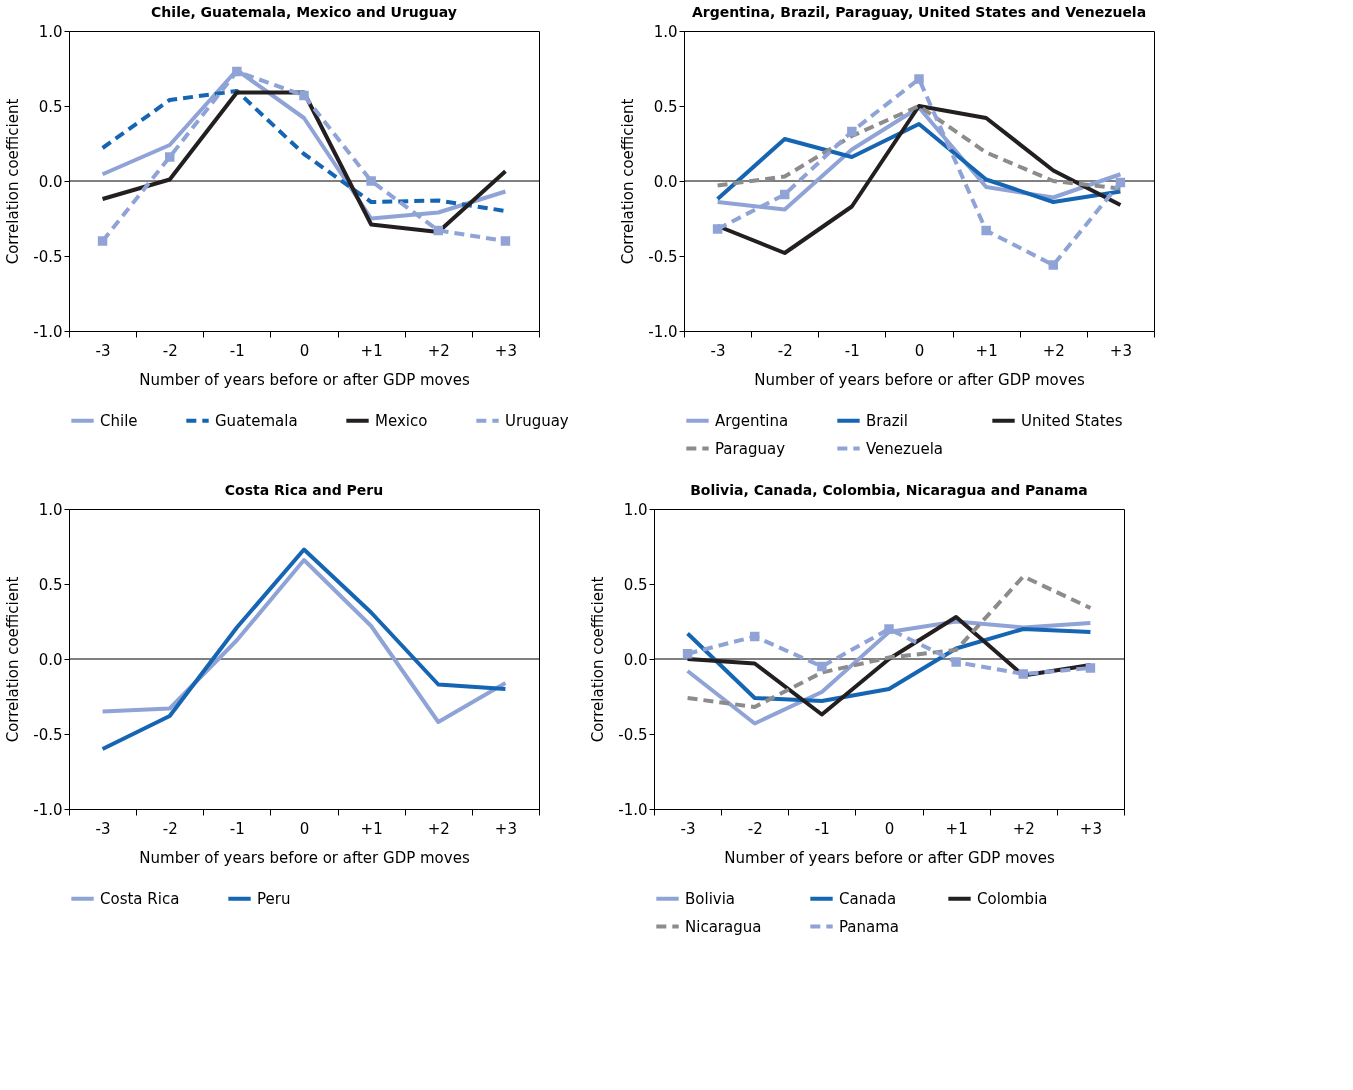  Describe the element at coordinates (752, 420) in the screenshot. I see `legend-label: Argentina` at that location.